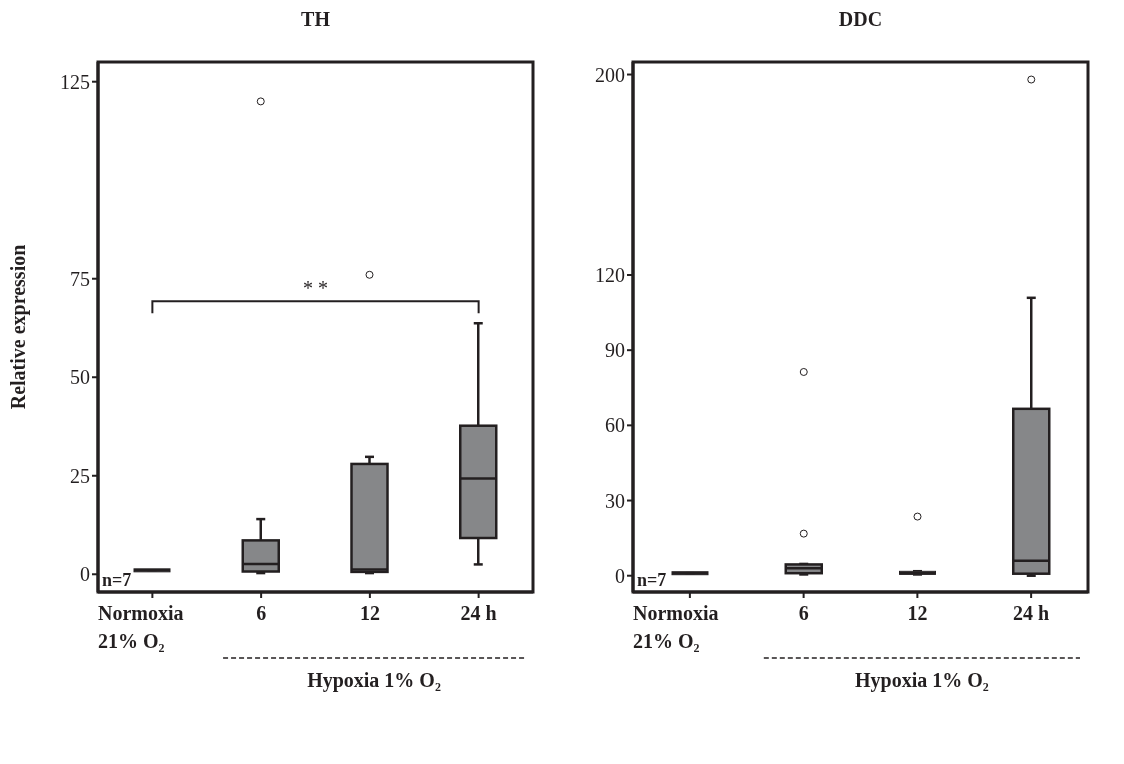  Describe the element at coordinates (19, 327) in the screenshot. I see `y-axis-title: Relative expression` at that location.